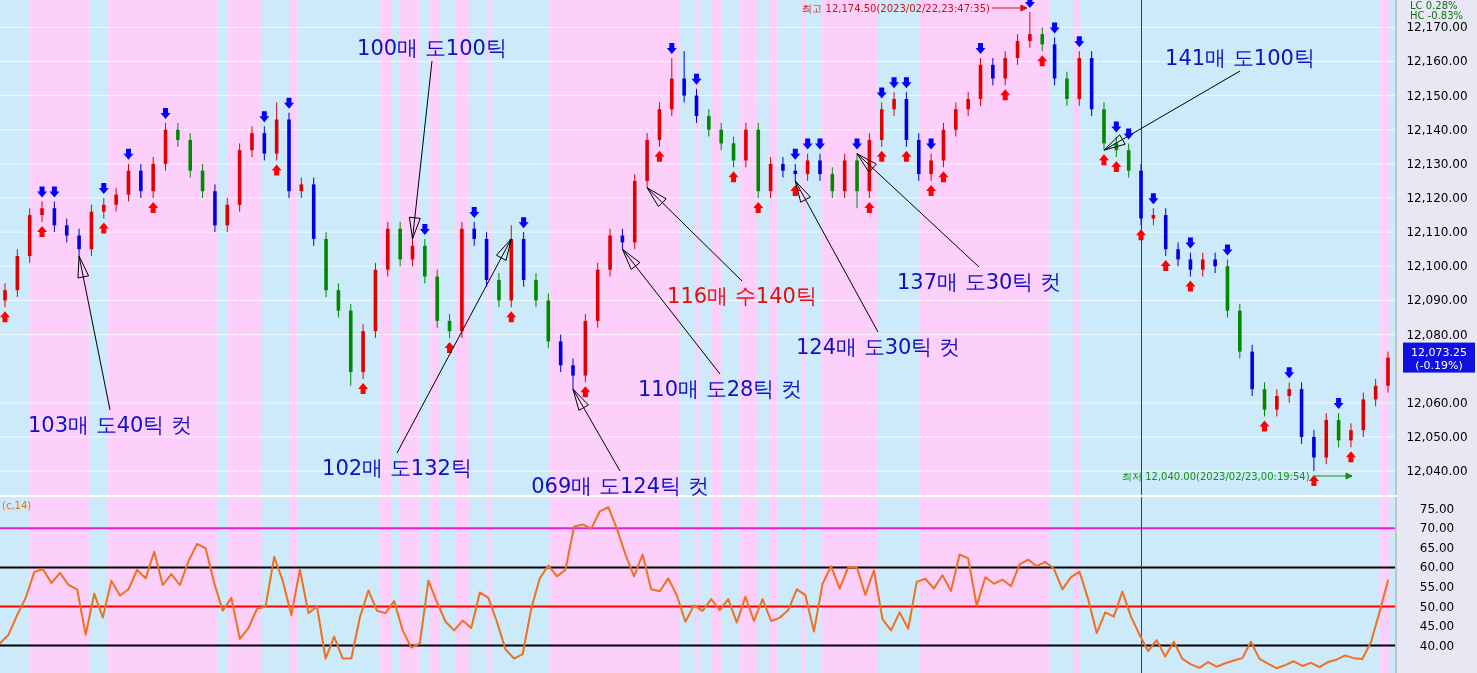 This screenshot has height=673, width=1477. Describe the element at coordinates (1437, 567) in the screenshot. I see `y-tick-label: 60.00` at that location.